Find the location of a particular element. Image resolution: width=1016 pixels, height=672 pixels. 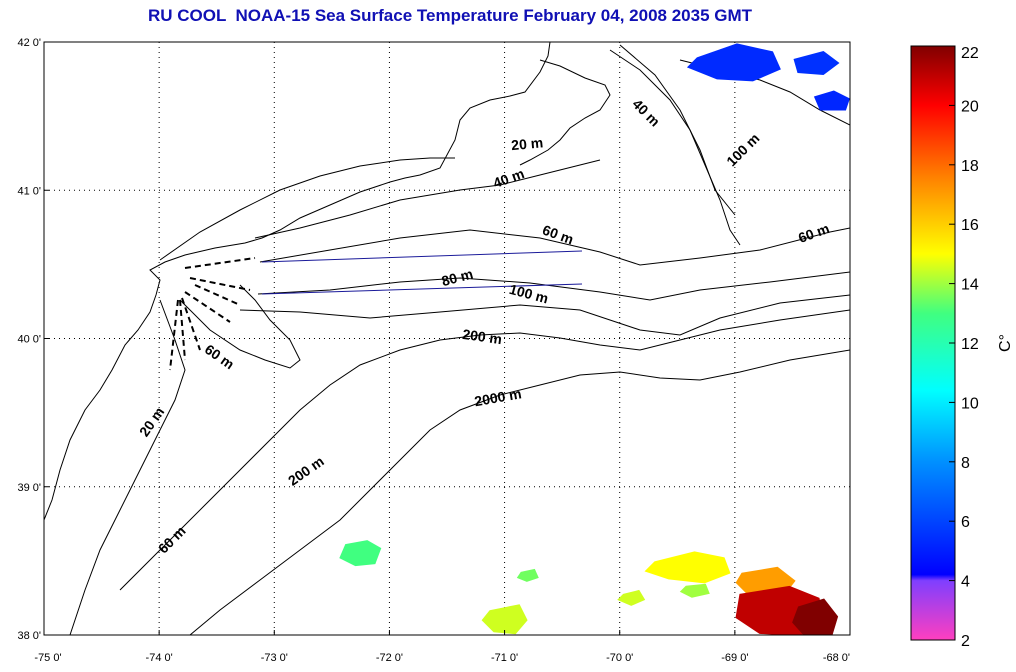

lon-tick-label: -68 0' is located at coordinates (836, 658).